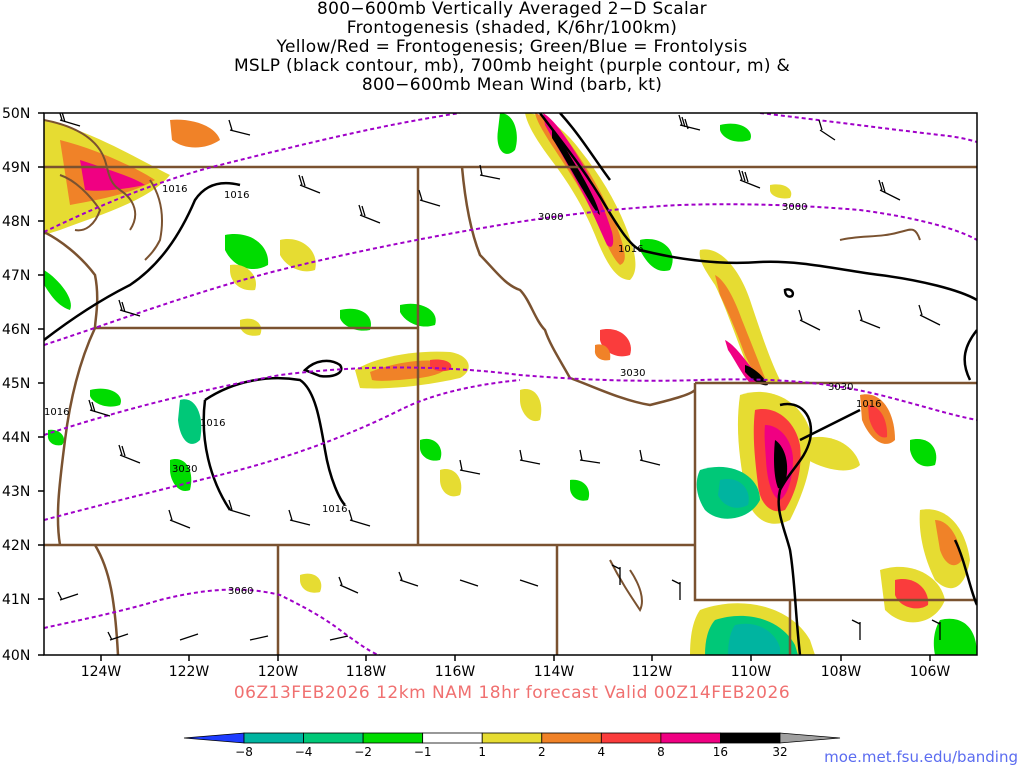  What do you see at coordinates (779, 752) in the screenshot?
I see `colorbar-label: 32` at bounding box center [779, 752].